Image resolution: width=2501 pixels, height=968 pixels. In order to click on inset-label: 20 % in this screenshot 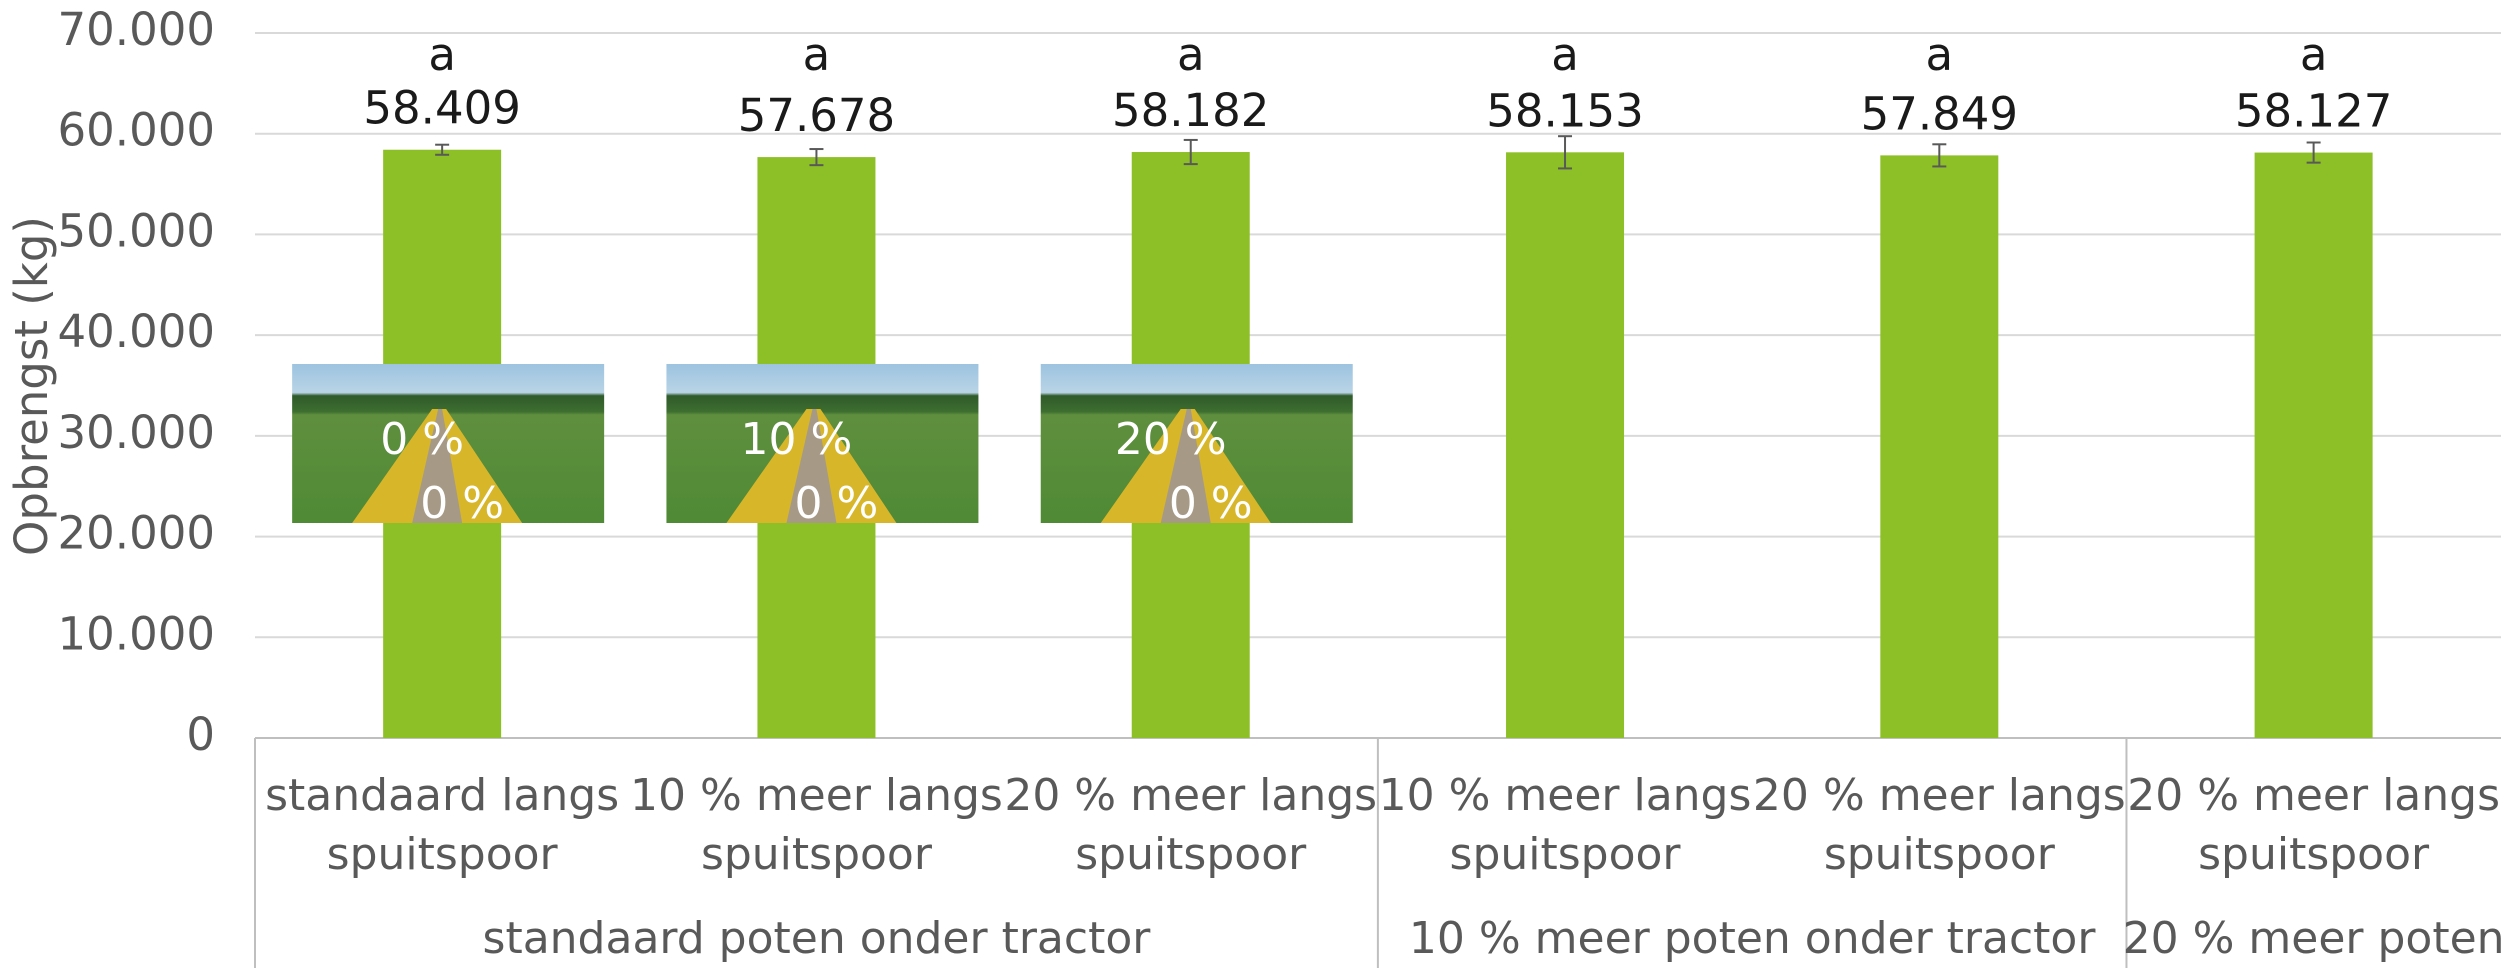, I will do `click(1171, 439)`.